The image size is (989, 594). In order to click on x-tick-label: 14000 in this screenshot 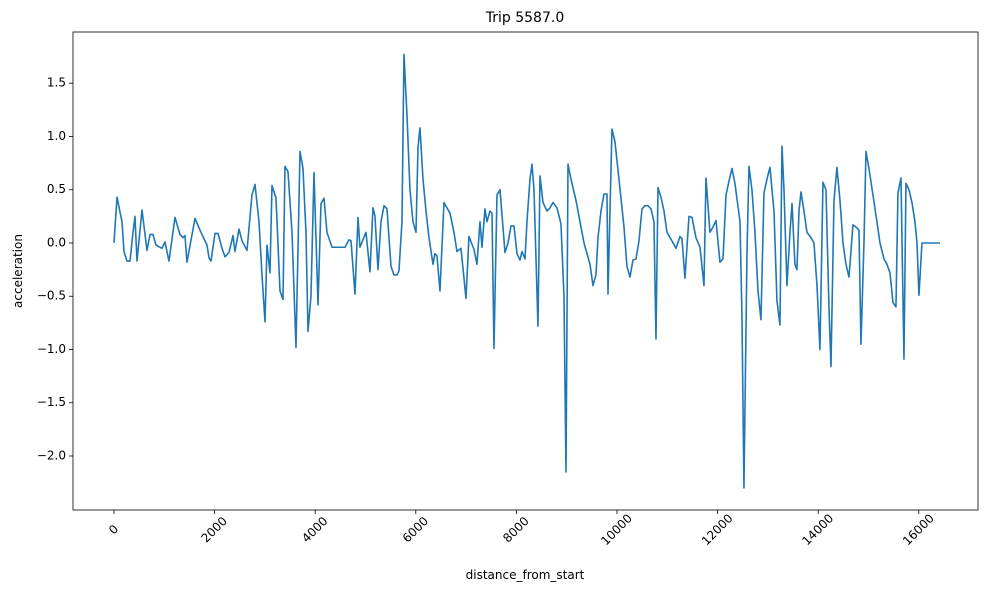, I will do `click(817, 529)`.